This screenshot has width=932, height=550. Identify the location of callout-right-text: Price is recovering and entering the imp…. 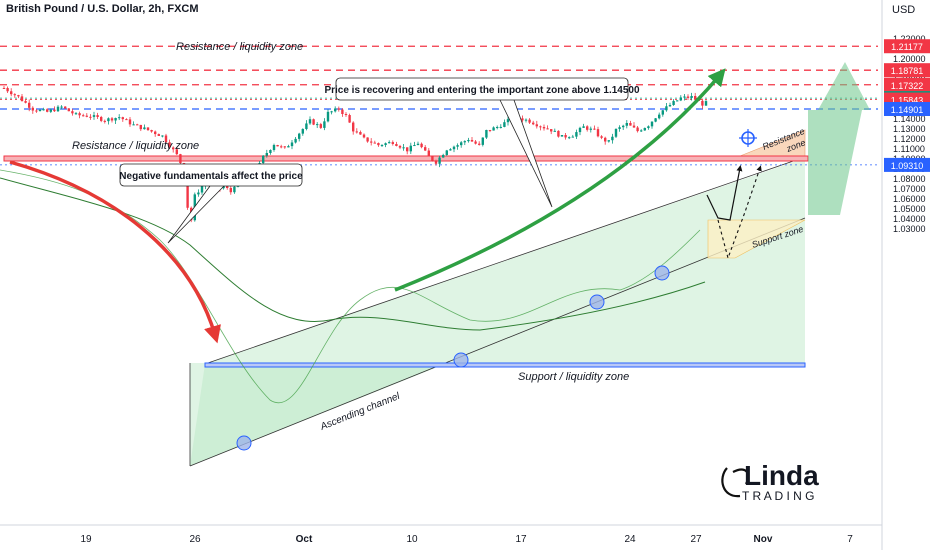
(482, 90).